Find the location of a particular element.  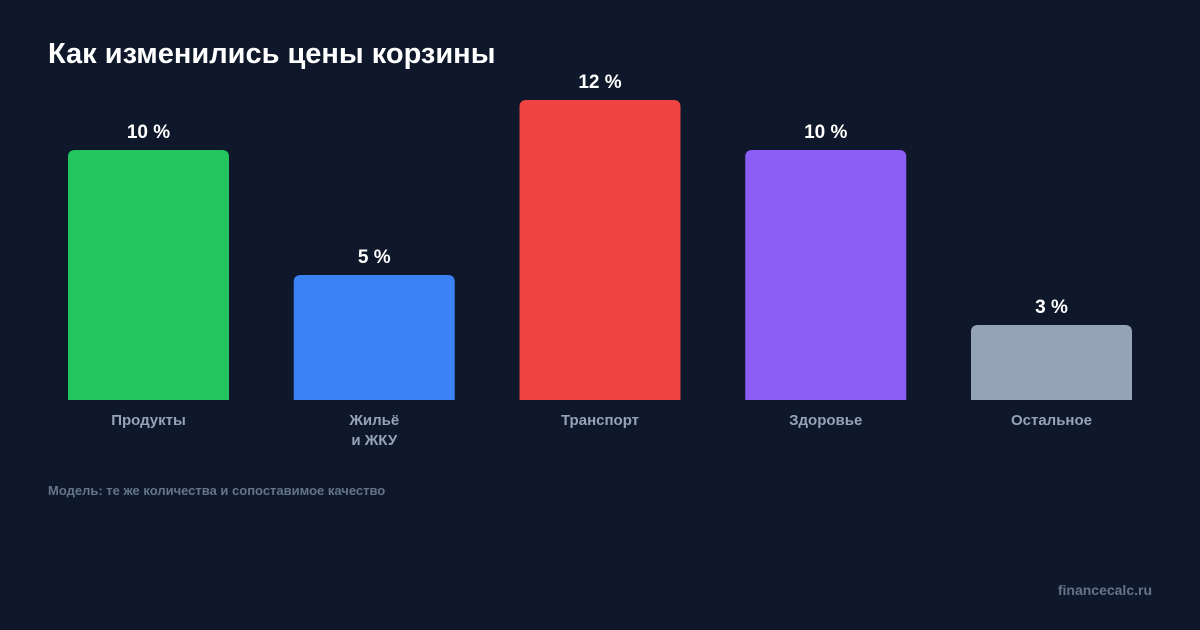

category-label-3: Транспорт is located at coordinates (600, 420).